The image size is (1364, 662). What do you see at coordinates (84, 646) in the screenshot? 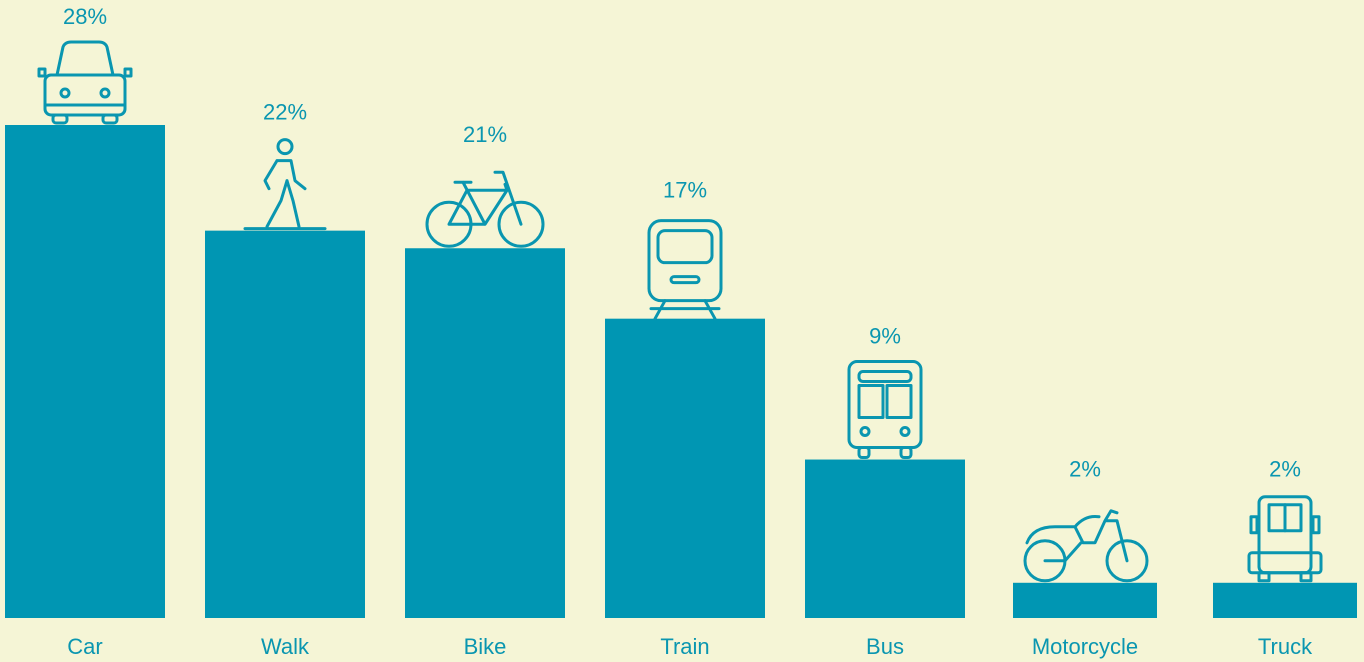
I see `category-label: Car` at bounding box center [84, 646].